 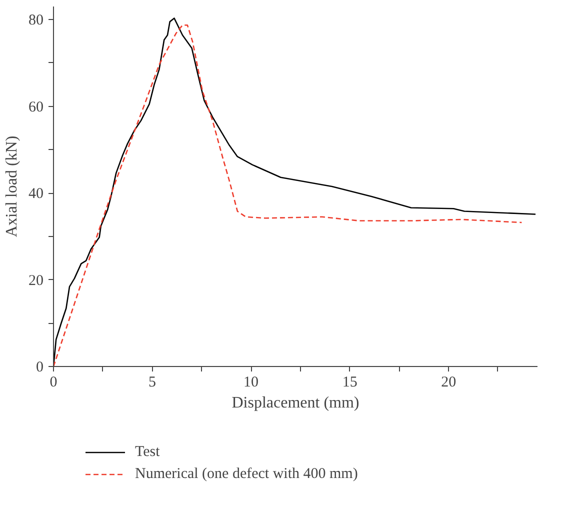 I want to click on y-tick-label: 20, so click(x=36, y=280).